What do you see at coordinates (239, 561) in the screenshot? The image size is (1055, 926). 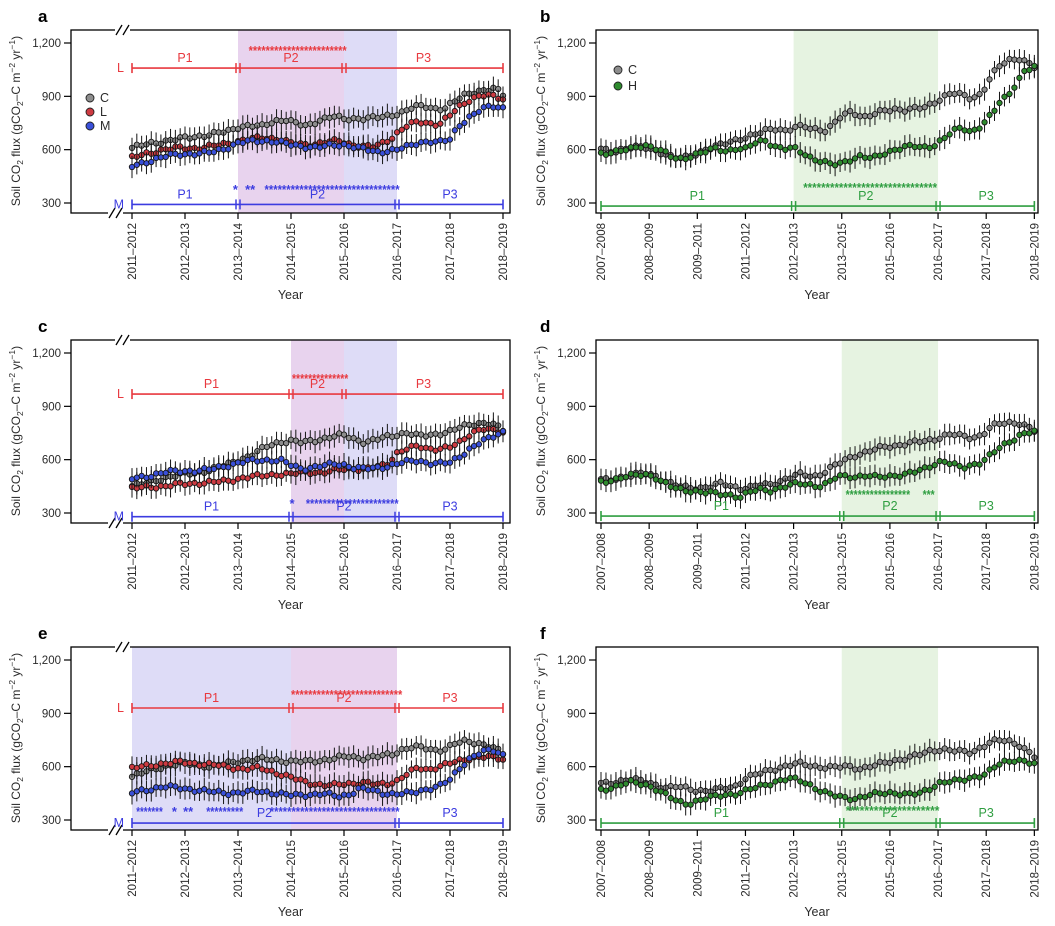 I see `x-tick-label: 2013–2014` at bounding box center [239, 561].